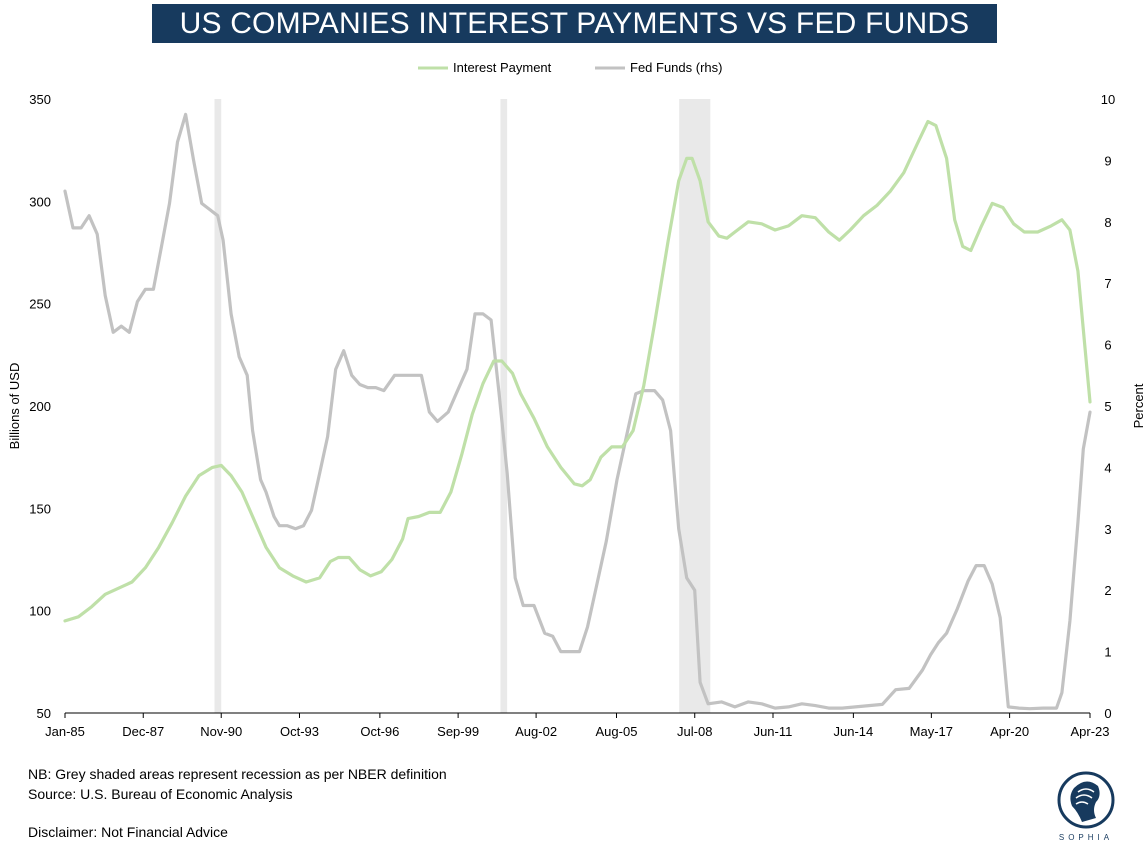 The height and width of the screenshot is (849, 1147). Describe the element at coordinates (502, 67) in the screenshot. I see `legend-label-interest-payment: Interest Payment` at that location.